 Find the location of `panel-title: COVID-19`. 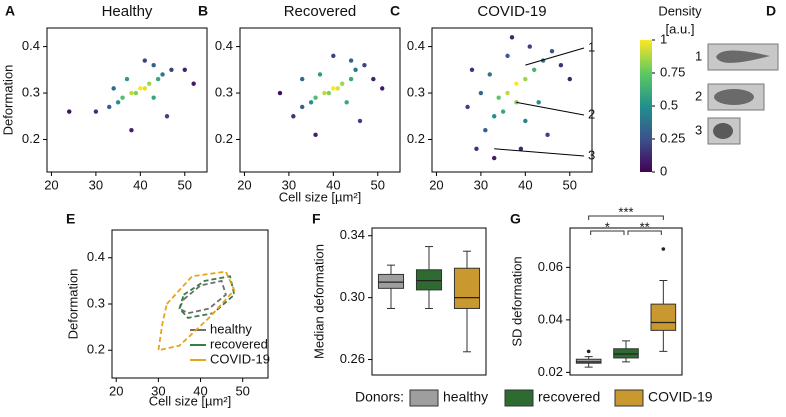

panel-title: COVID-19 is located at coordinates (511, 11).